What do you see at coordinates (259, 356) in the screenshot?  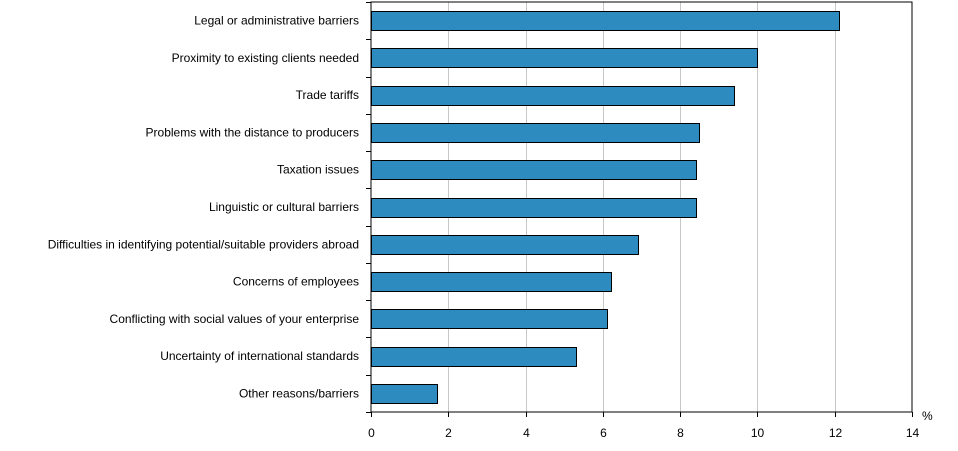 I see `category-label: Uncertainty of international standards` at bounding box center [259, 356].